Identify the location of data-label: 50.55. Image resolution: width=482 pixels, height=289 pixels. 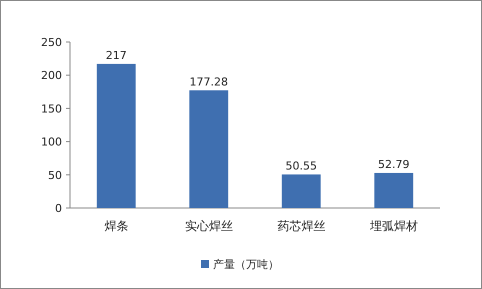
(301, 165).